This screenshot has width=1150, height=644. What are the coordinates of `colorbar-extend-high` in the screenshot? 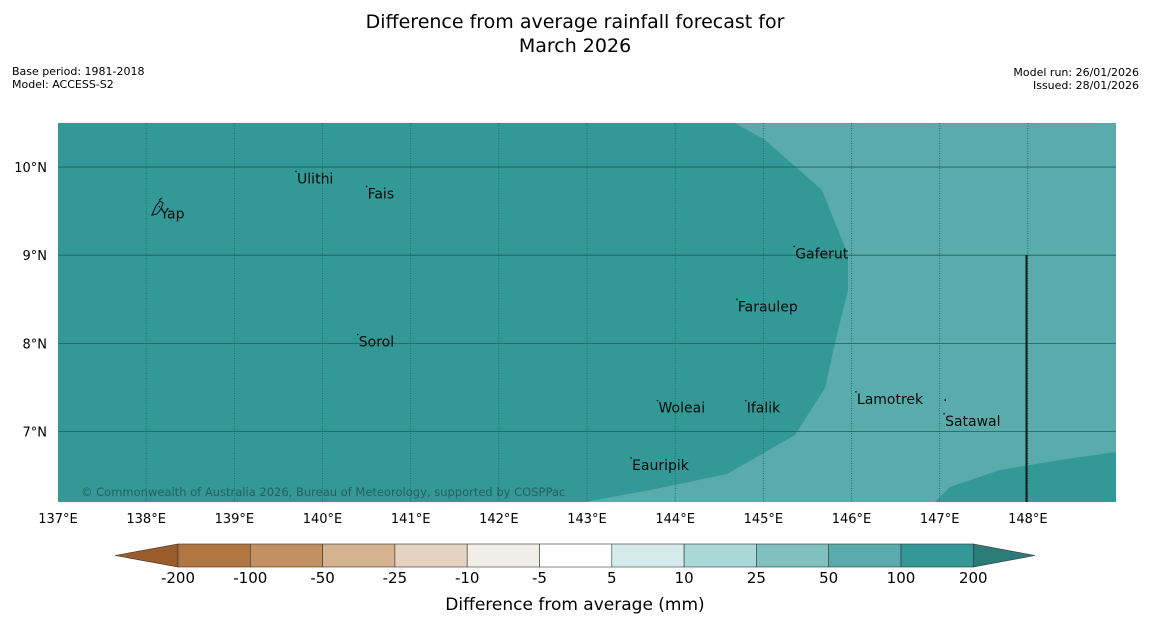 It's located at (1004, 555).